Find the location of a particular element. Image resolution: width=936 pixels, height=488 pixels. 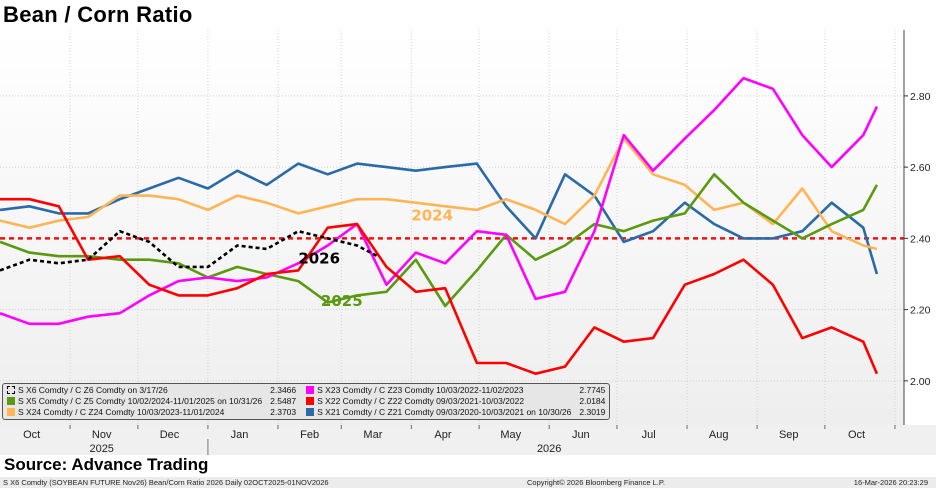

x-tick-label: Jan is located at coordinates (240, 435).